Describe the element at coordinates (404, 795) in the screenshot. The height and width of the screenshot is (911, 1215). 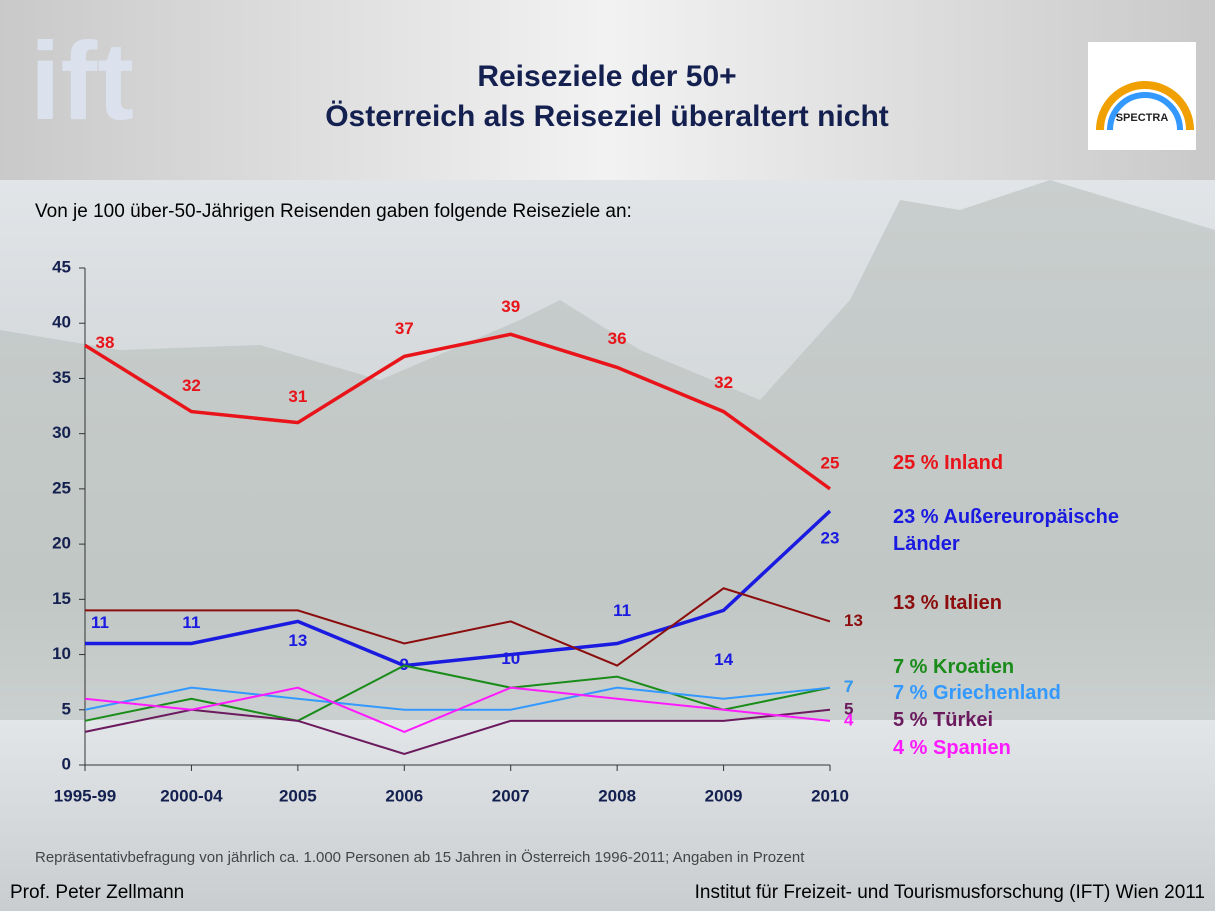
I see `x-tick-label: 2006` at that location.